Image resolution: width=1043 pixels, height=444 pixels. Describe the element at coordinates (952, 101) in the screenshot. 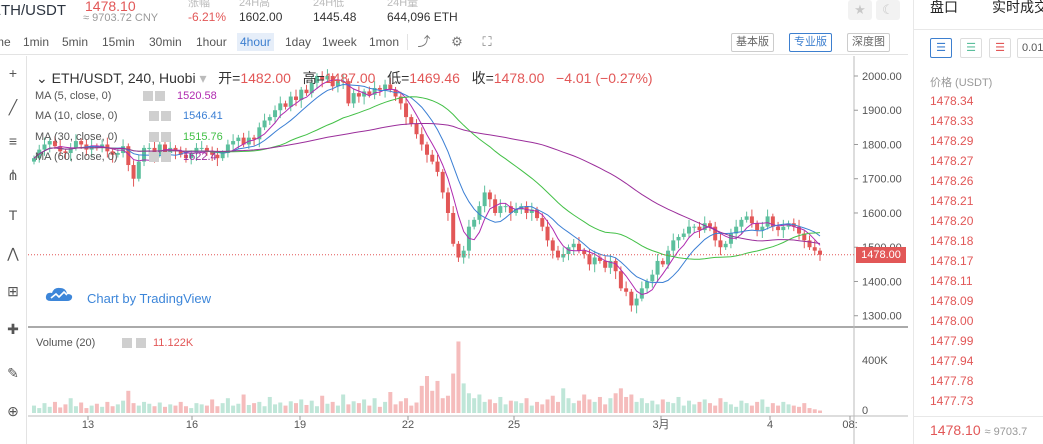

I see `ask-price: 1478.34` at that location.